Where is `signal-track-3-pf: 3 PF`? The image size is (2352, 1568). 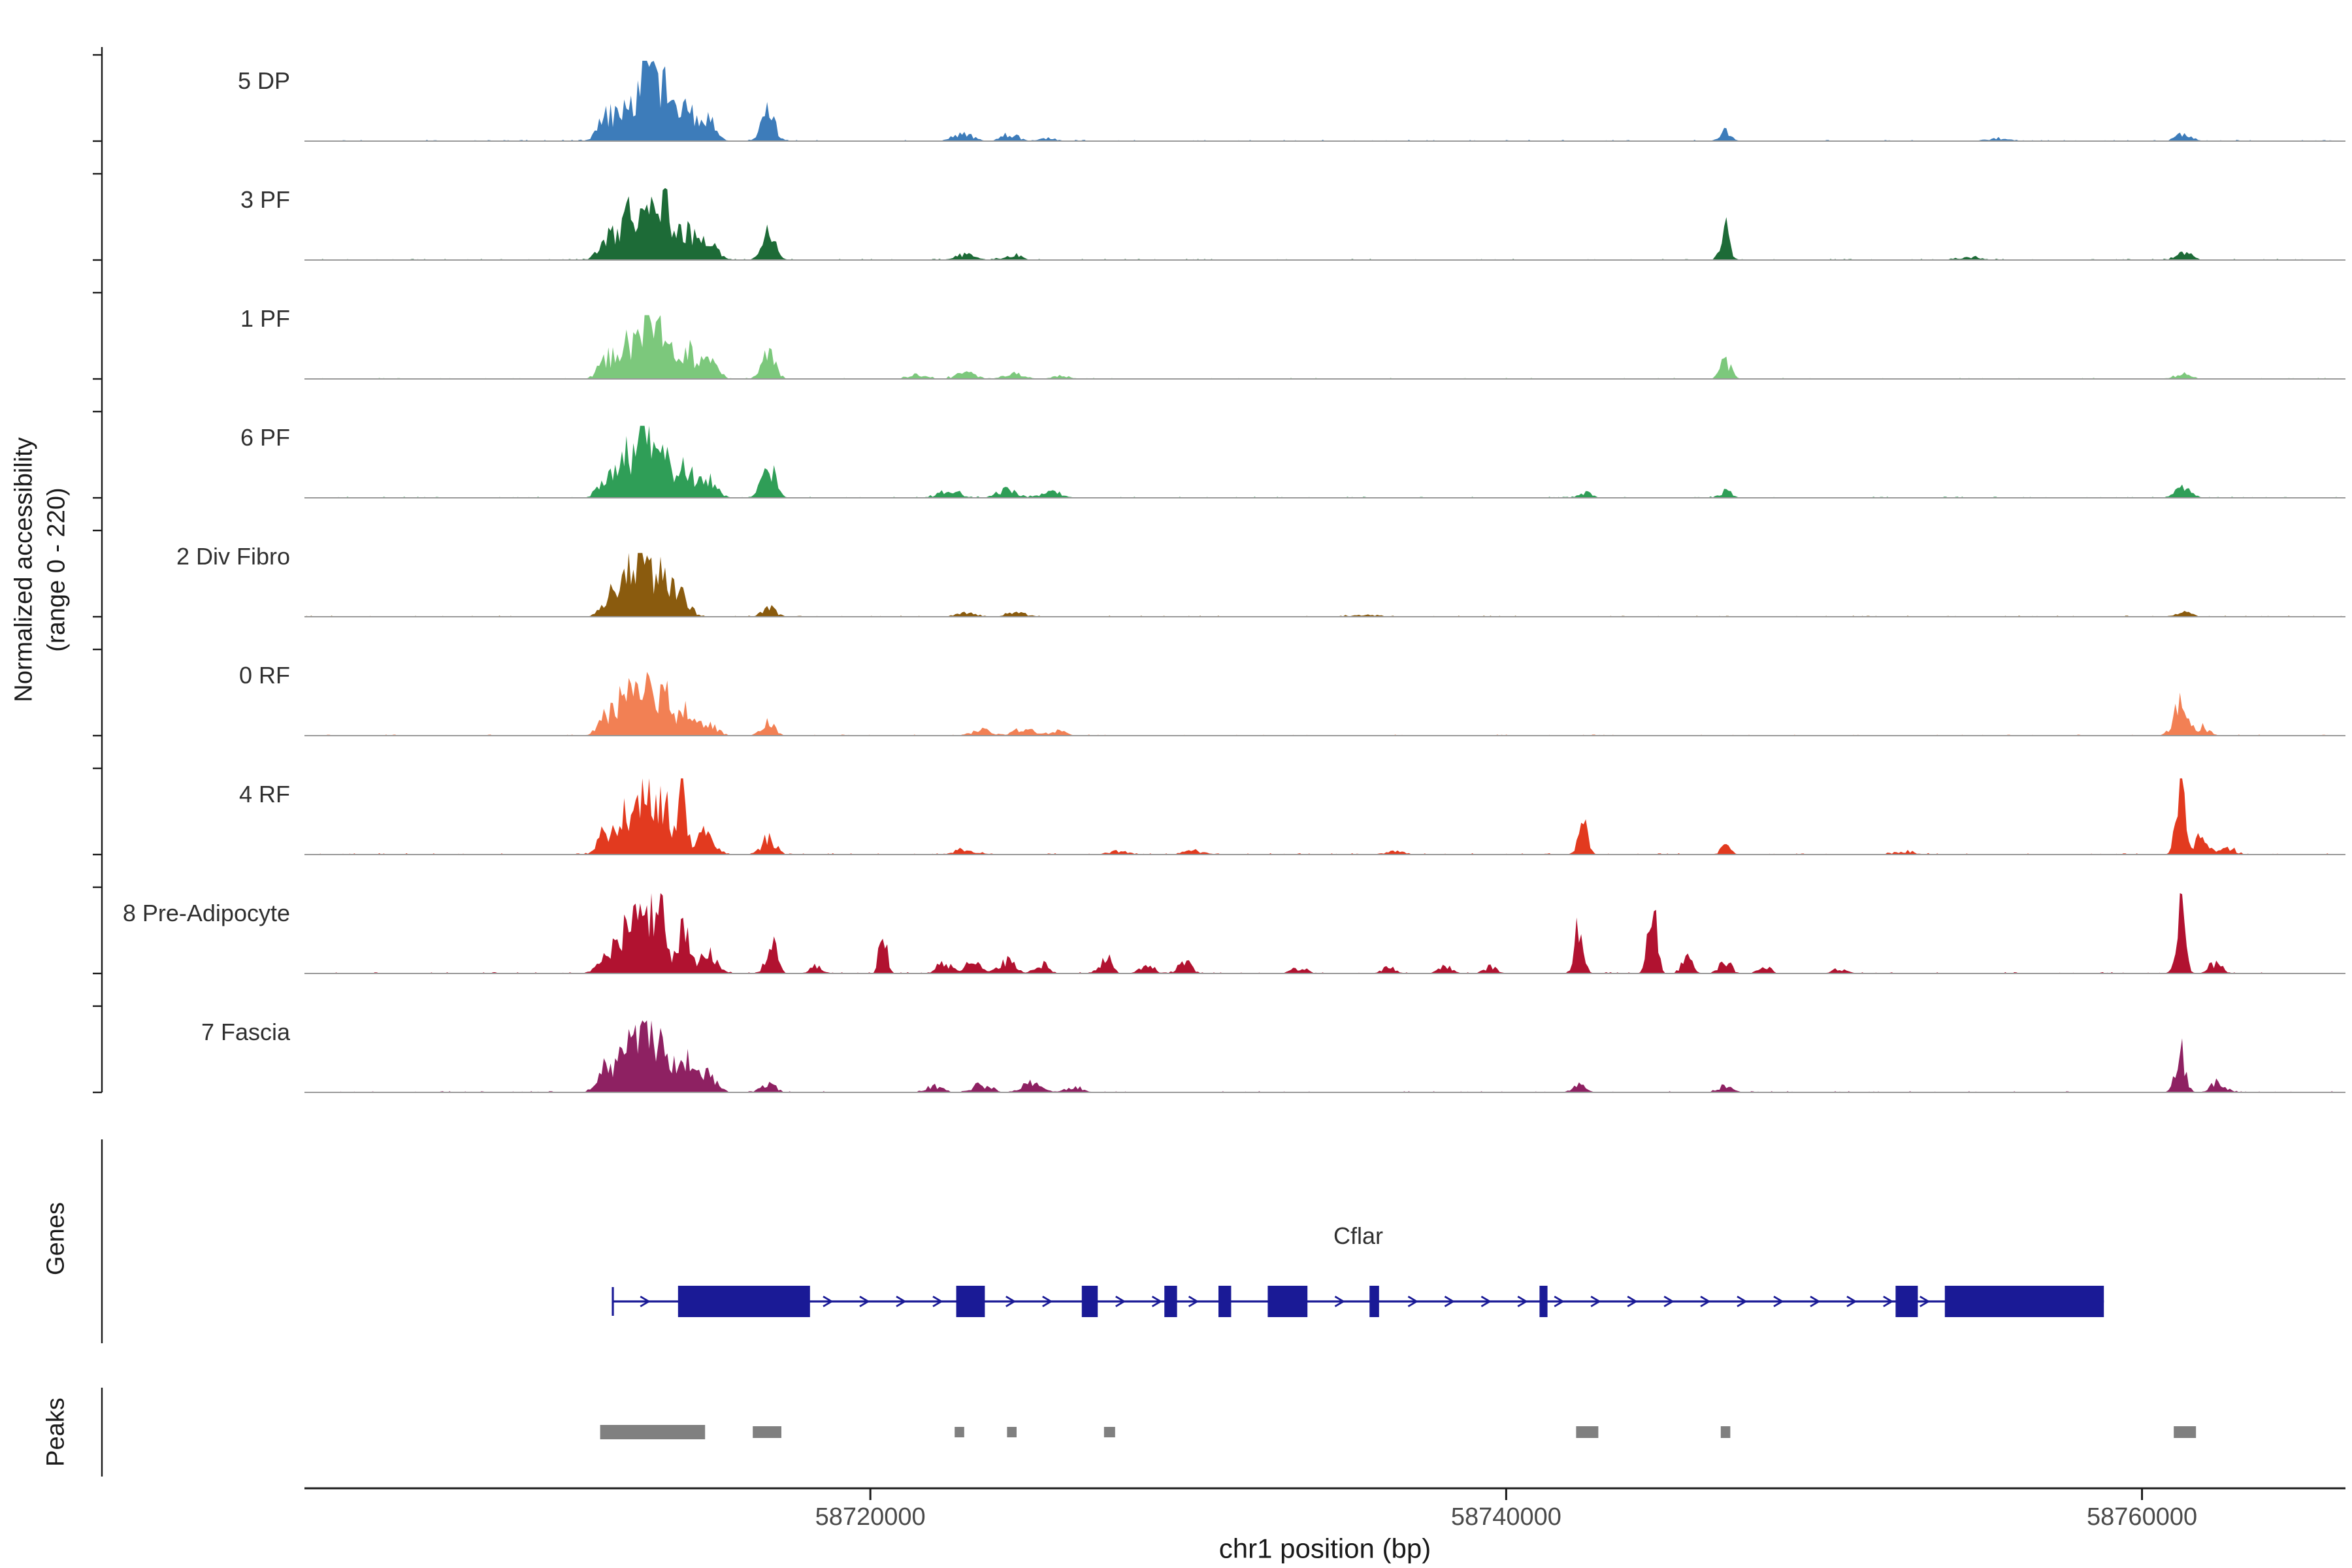
signal-track-3-pf: 3 PF is located at coordinates (1292, 223).